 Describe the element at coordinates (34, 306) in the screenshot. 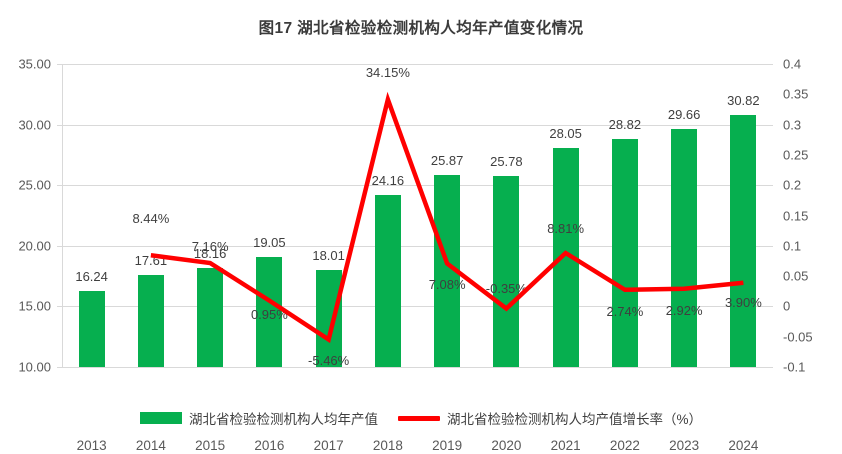

I see `y-axis-left-tick-label: 15.00` at that location.